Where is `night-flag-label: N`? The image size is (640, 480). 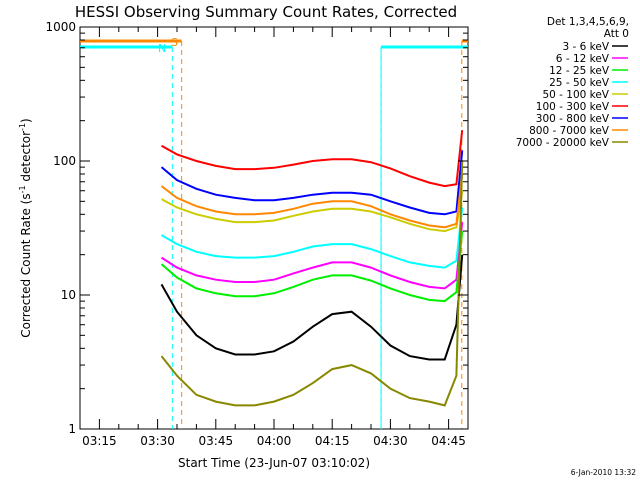 night-flag-label: N is located at coordinates (162, 48).